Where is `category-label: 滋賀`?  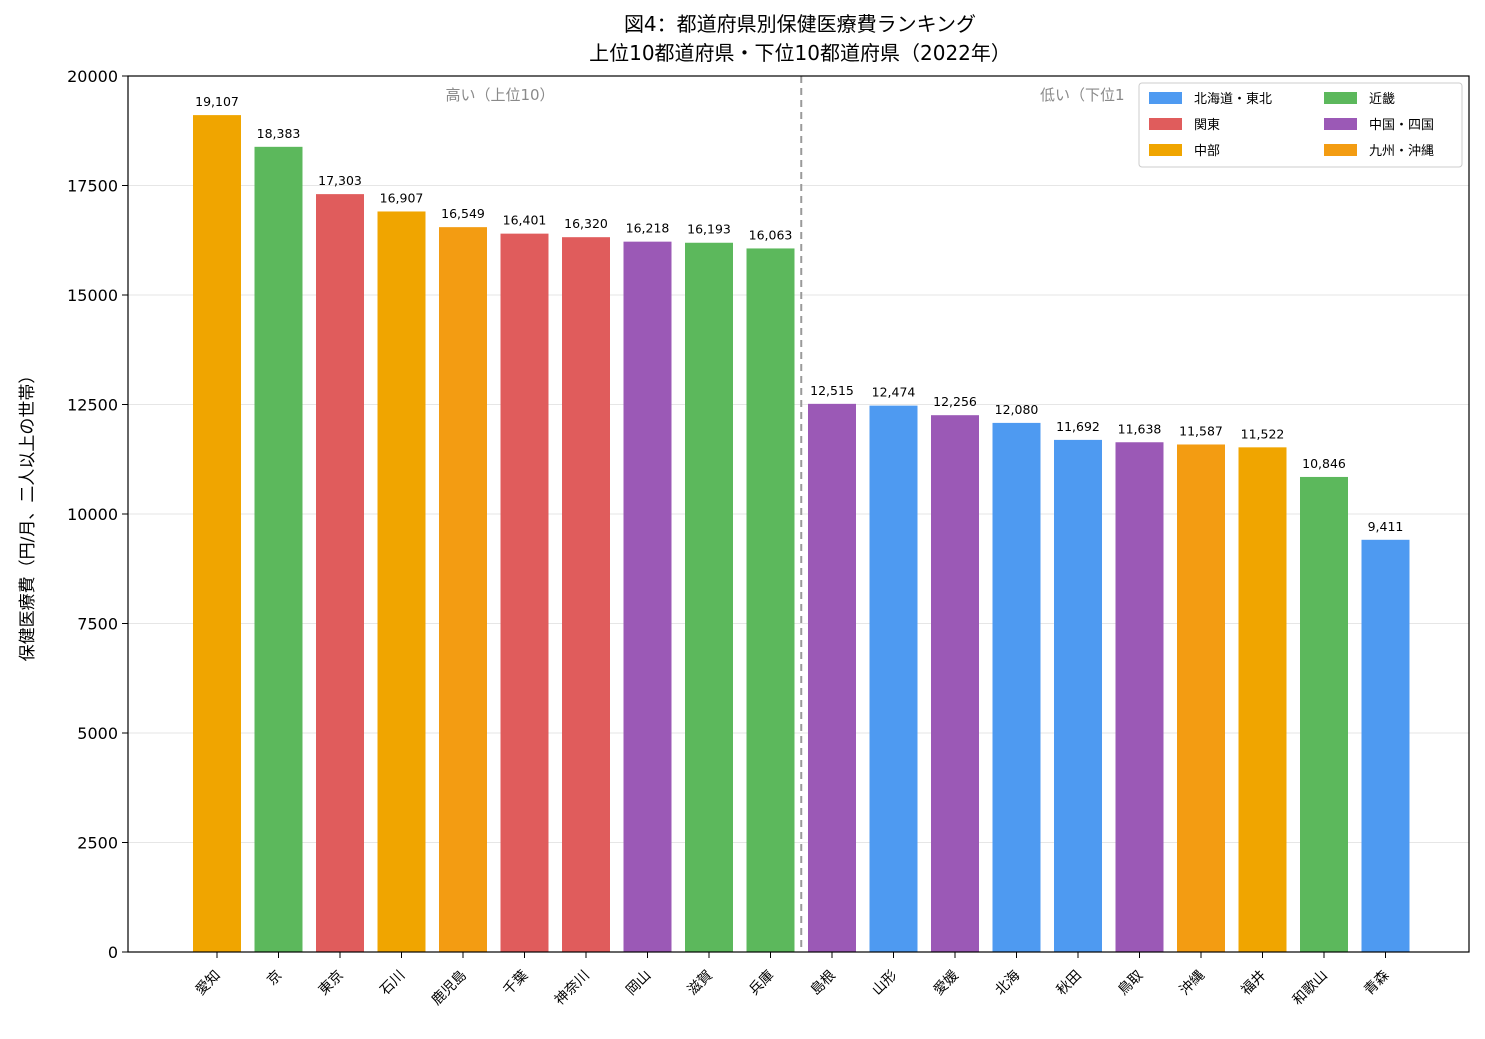 category-label: 滋賀 is located at coordinates (700, 983).